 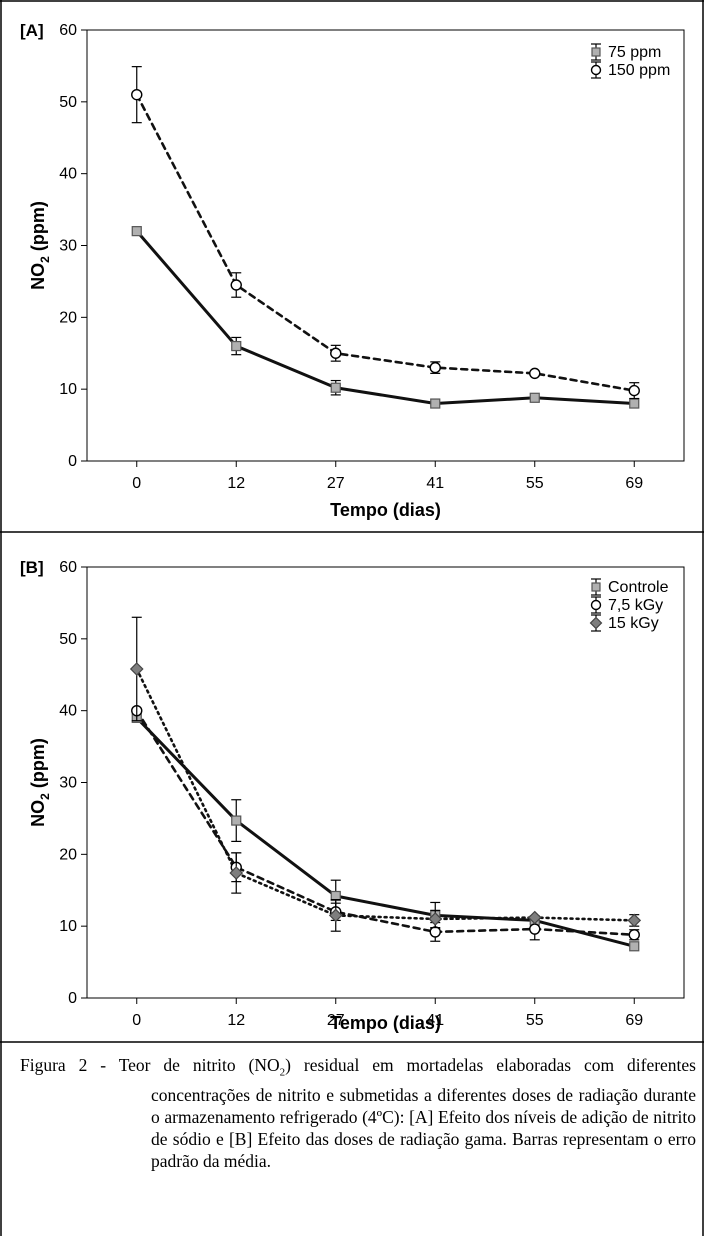 What do you see at coordinates (32, 30) in the screenshot?
I see `panel-label: [A]` at bounding box center [32, 30].